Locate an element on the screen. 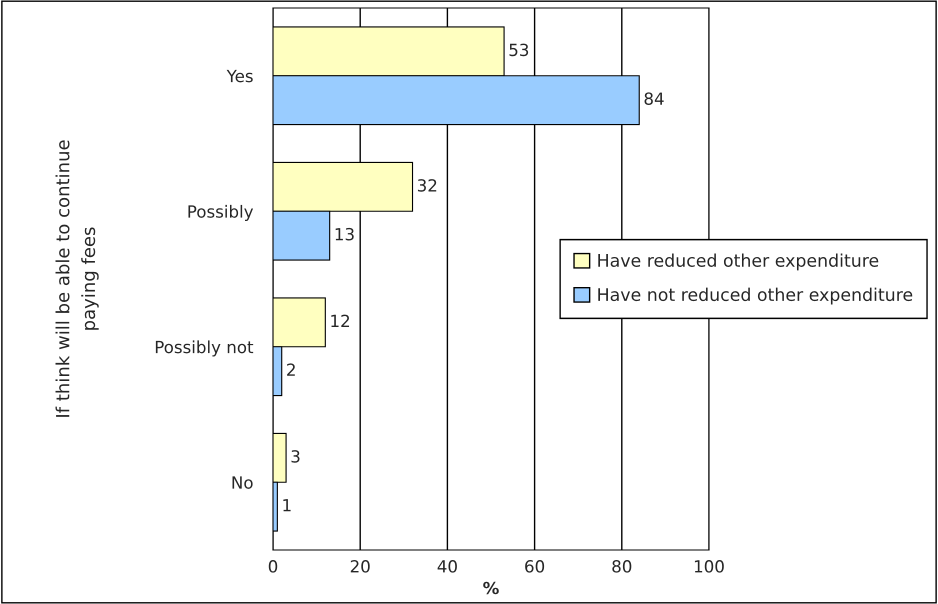  x-tick-label: 20 is located at coordinates (360, 566).